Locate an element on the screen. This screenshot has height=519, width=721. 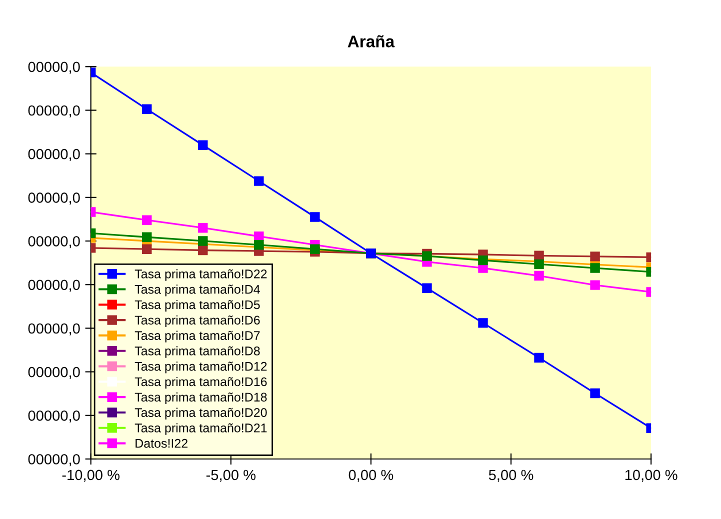
legend-label: Datos!I22 is located at coordinates (162, 443).